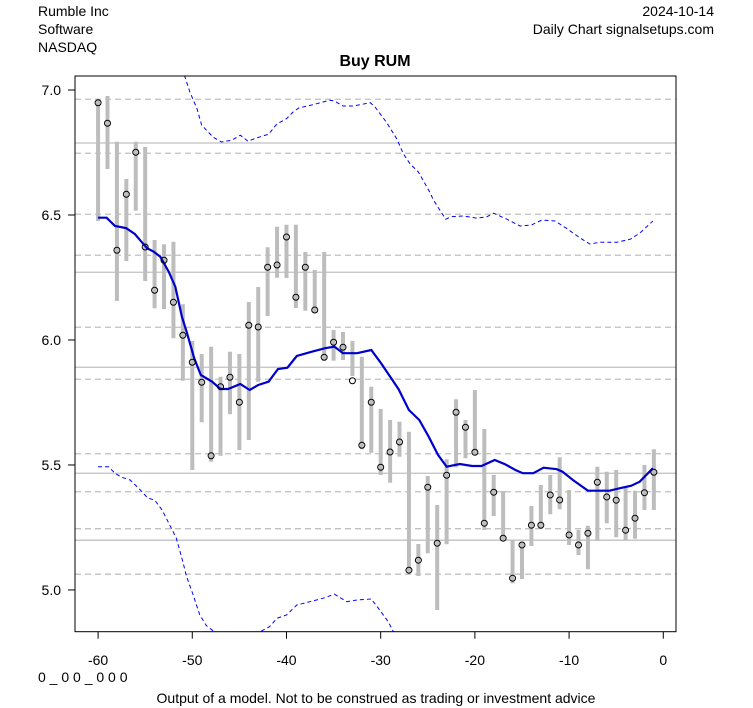  Describe the element at coordinates (73, 11) in the screenshot. I see `company-name: Rumble Inc` at that location.